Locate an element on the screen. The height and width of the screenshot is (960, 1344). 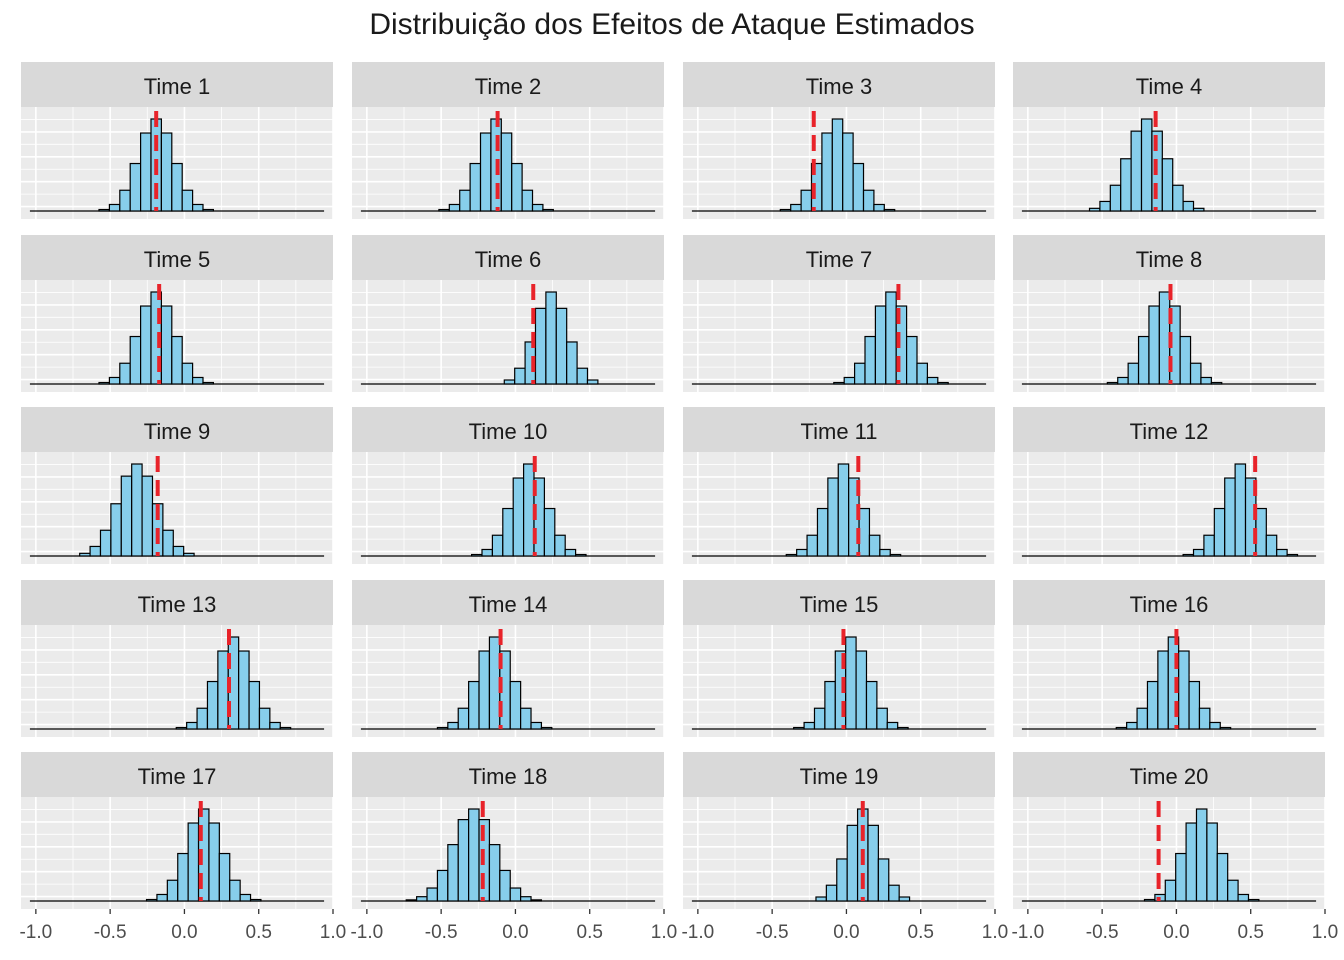
facet-label: Time 19 is located at coordinates (839, 776).